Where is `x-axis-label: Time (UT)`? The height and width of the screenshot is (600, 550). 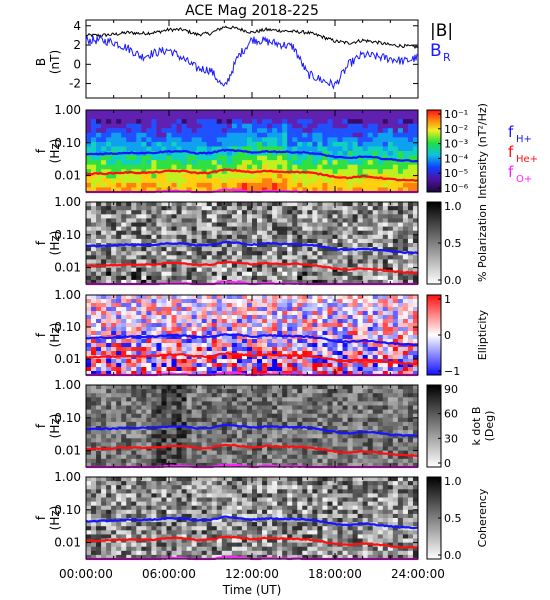 x-axis-label: Time (UT) is located at coordinates (252, 590).